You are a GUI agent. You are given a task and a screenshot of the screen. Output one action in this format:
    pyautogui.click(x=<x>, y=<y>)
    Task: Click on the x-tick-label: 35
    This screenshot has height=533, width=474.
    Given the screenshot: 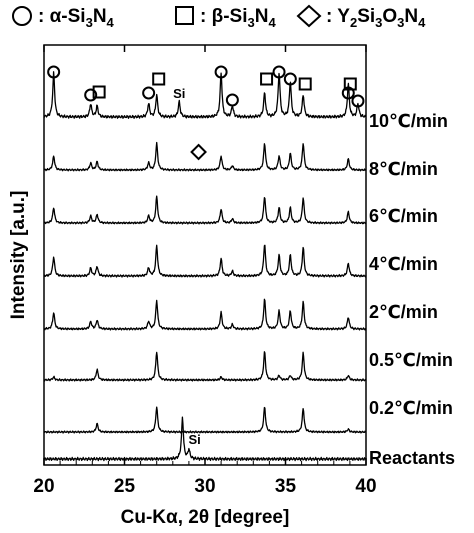 What is the action you would take?
    pyautogui.click(x=286, y=486)
    